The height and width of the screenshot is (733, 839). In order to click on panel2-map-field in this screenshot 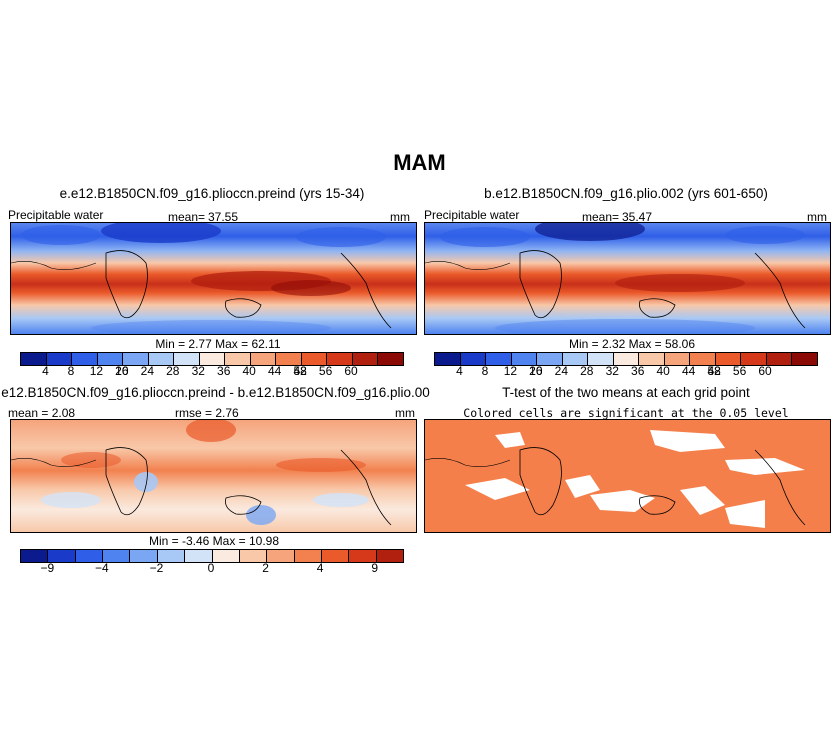, I will do `click(627, 278)`.